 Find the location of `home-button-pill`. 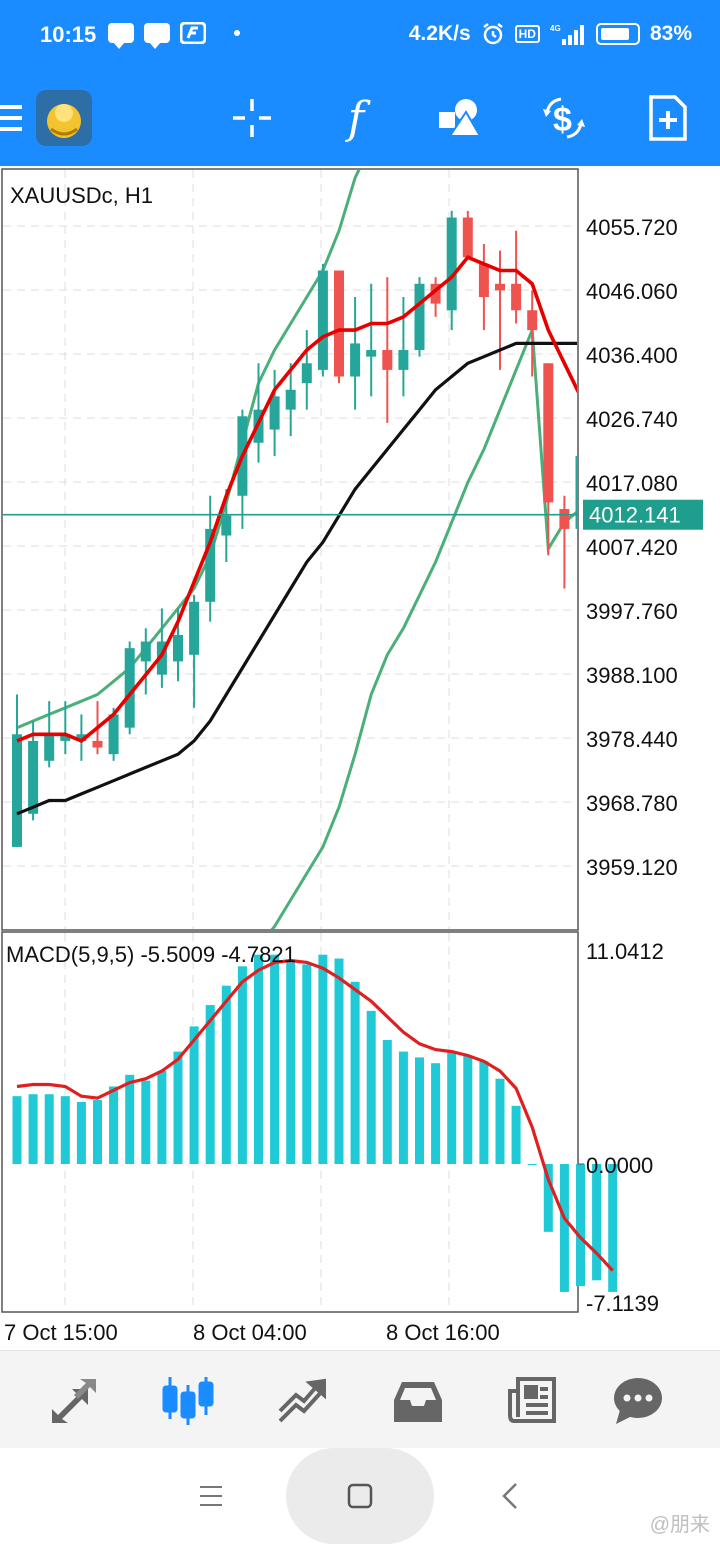

home-button-pill is located at coordinates (360, 1496).